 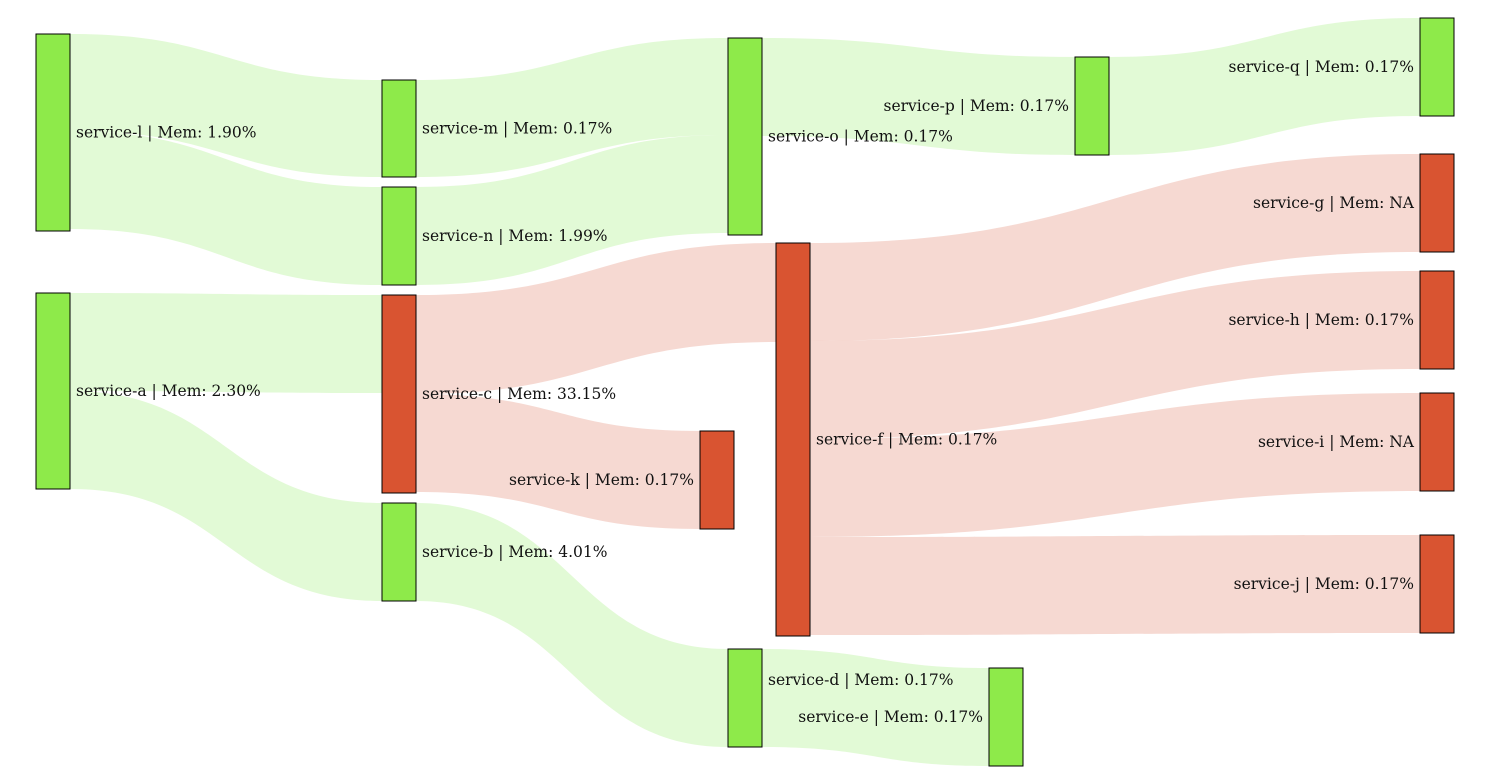 I want to click on label-service-i: service-i | Mem: NA, so click(x=1336, y=442).